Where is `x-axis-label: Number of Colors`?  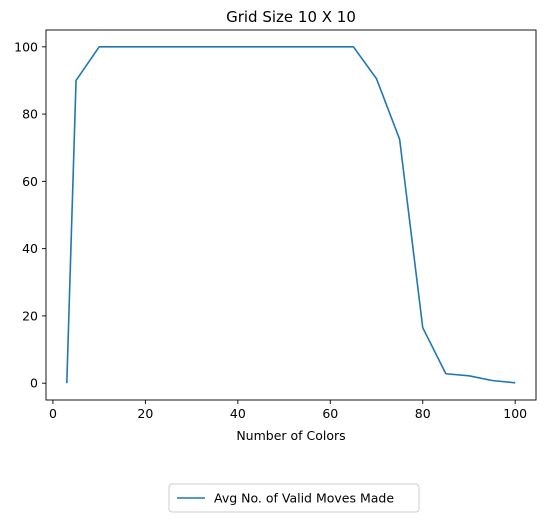
x-axis-label: Number of Colors is located at coordinates (290, 435).